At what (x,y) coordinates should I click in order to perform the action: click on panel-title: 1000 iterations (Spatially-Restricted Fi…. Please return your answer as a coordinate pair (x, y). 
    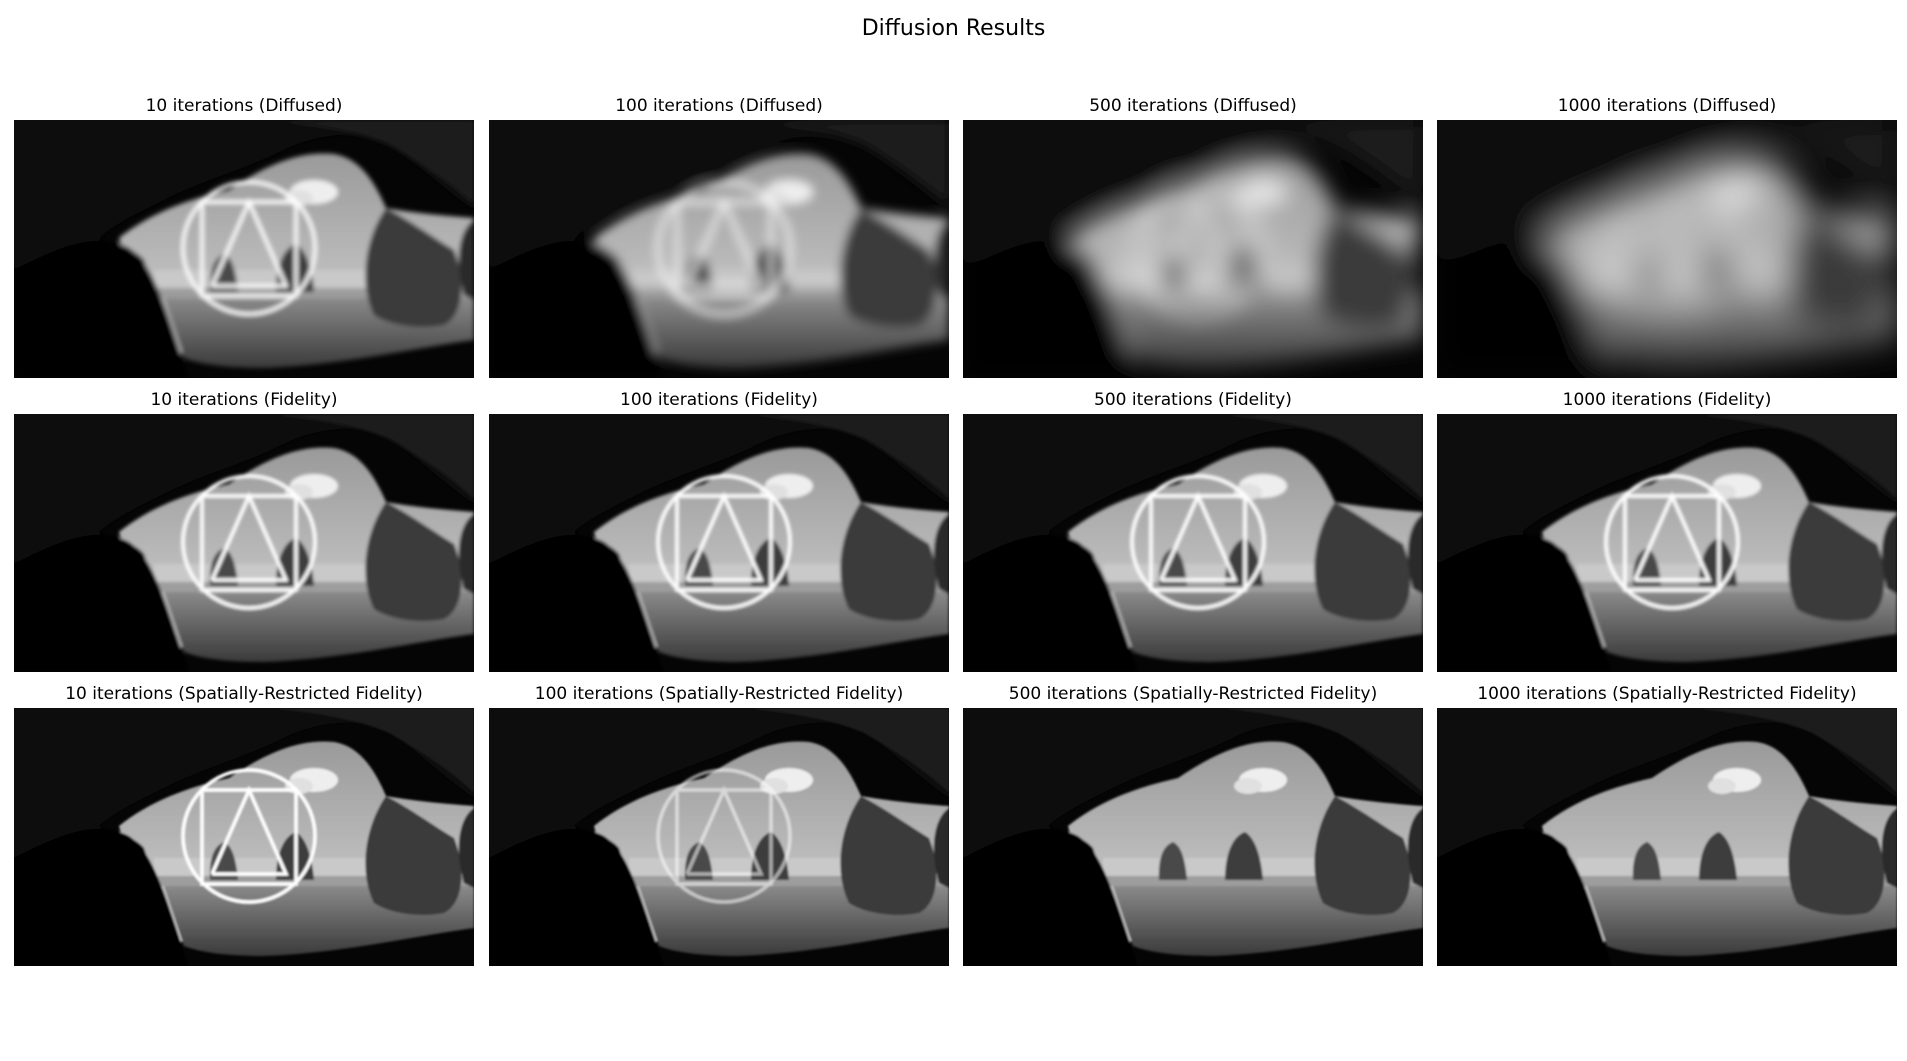
    Looking at the image, I should click on (1667, 694).